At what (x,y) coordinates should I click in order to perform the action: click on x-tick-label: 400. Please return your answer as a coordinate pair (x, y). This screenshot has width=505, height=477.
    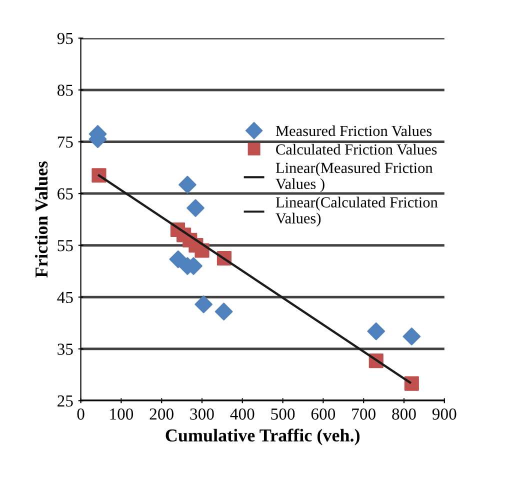
    Looking at the image, I should click on (242, 414).